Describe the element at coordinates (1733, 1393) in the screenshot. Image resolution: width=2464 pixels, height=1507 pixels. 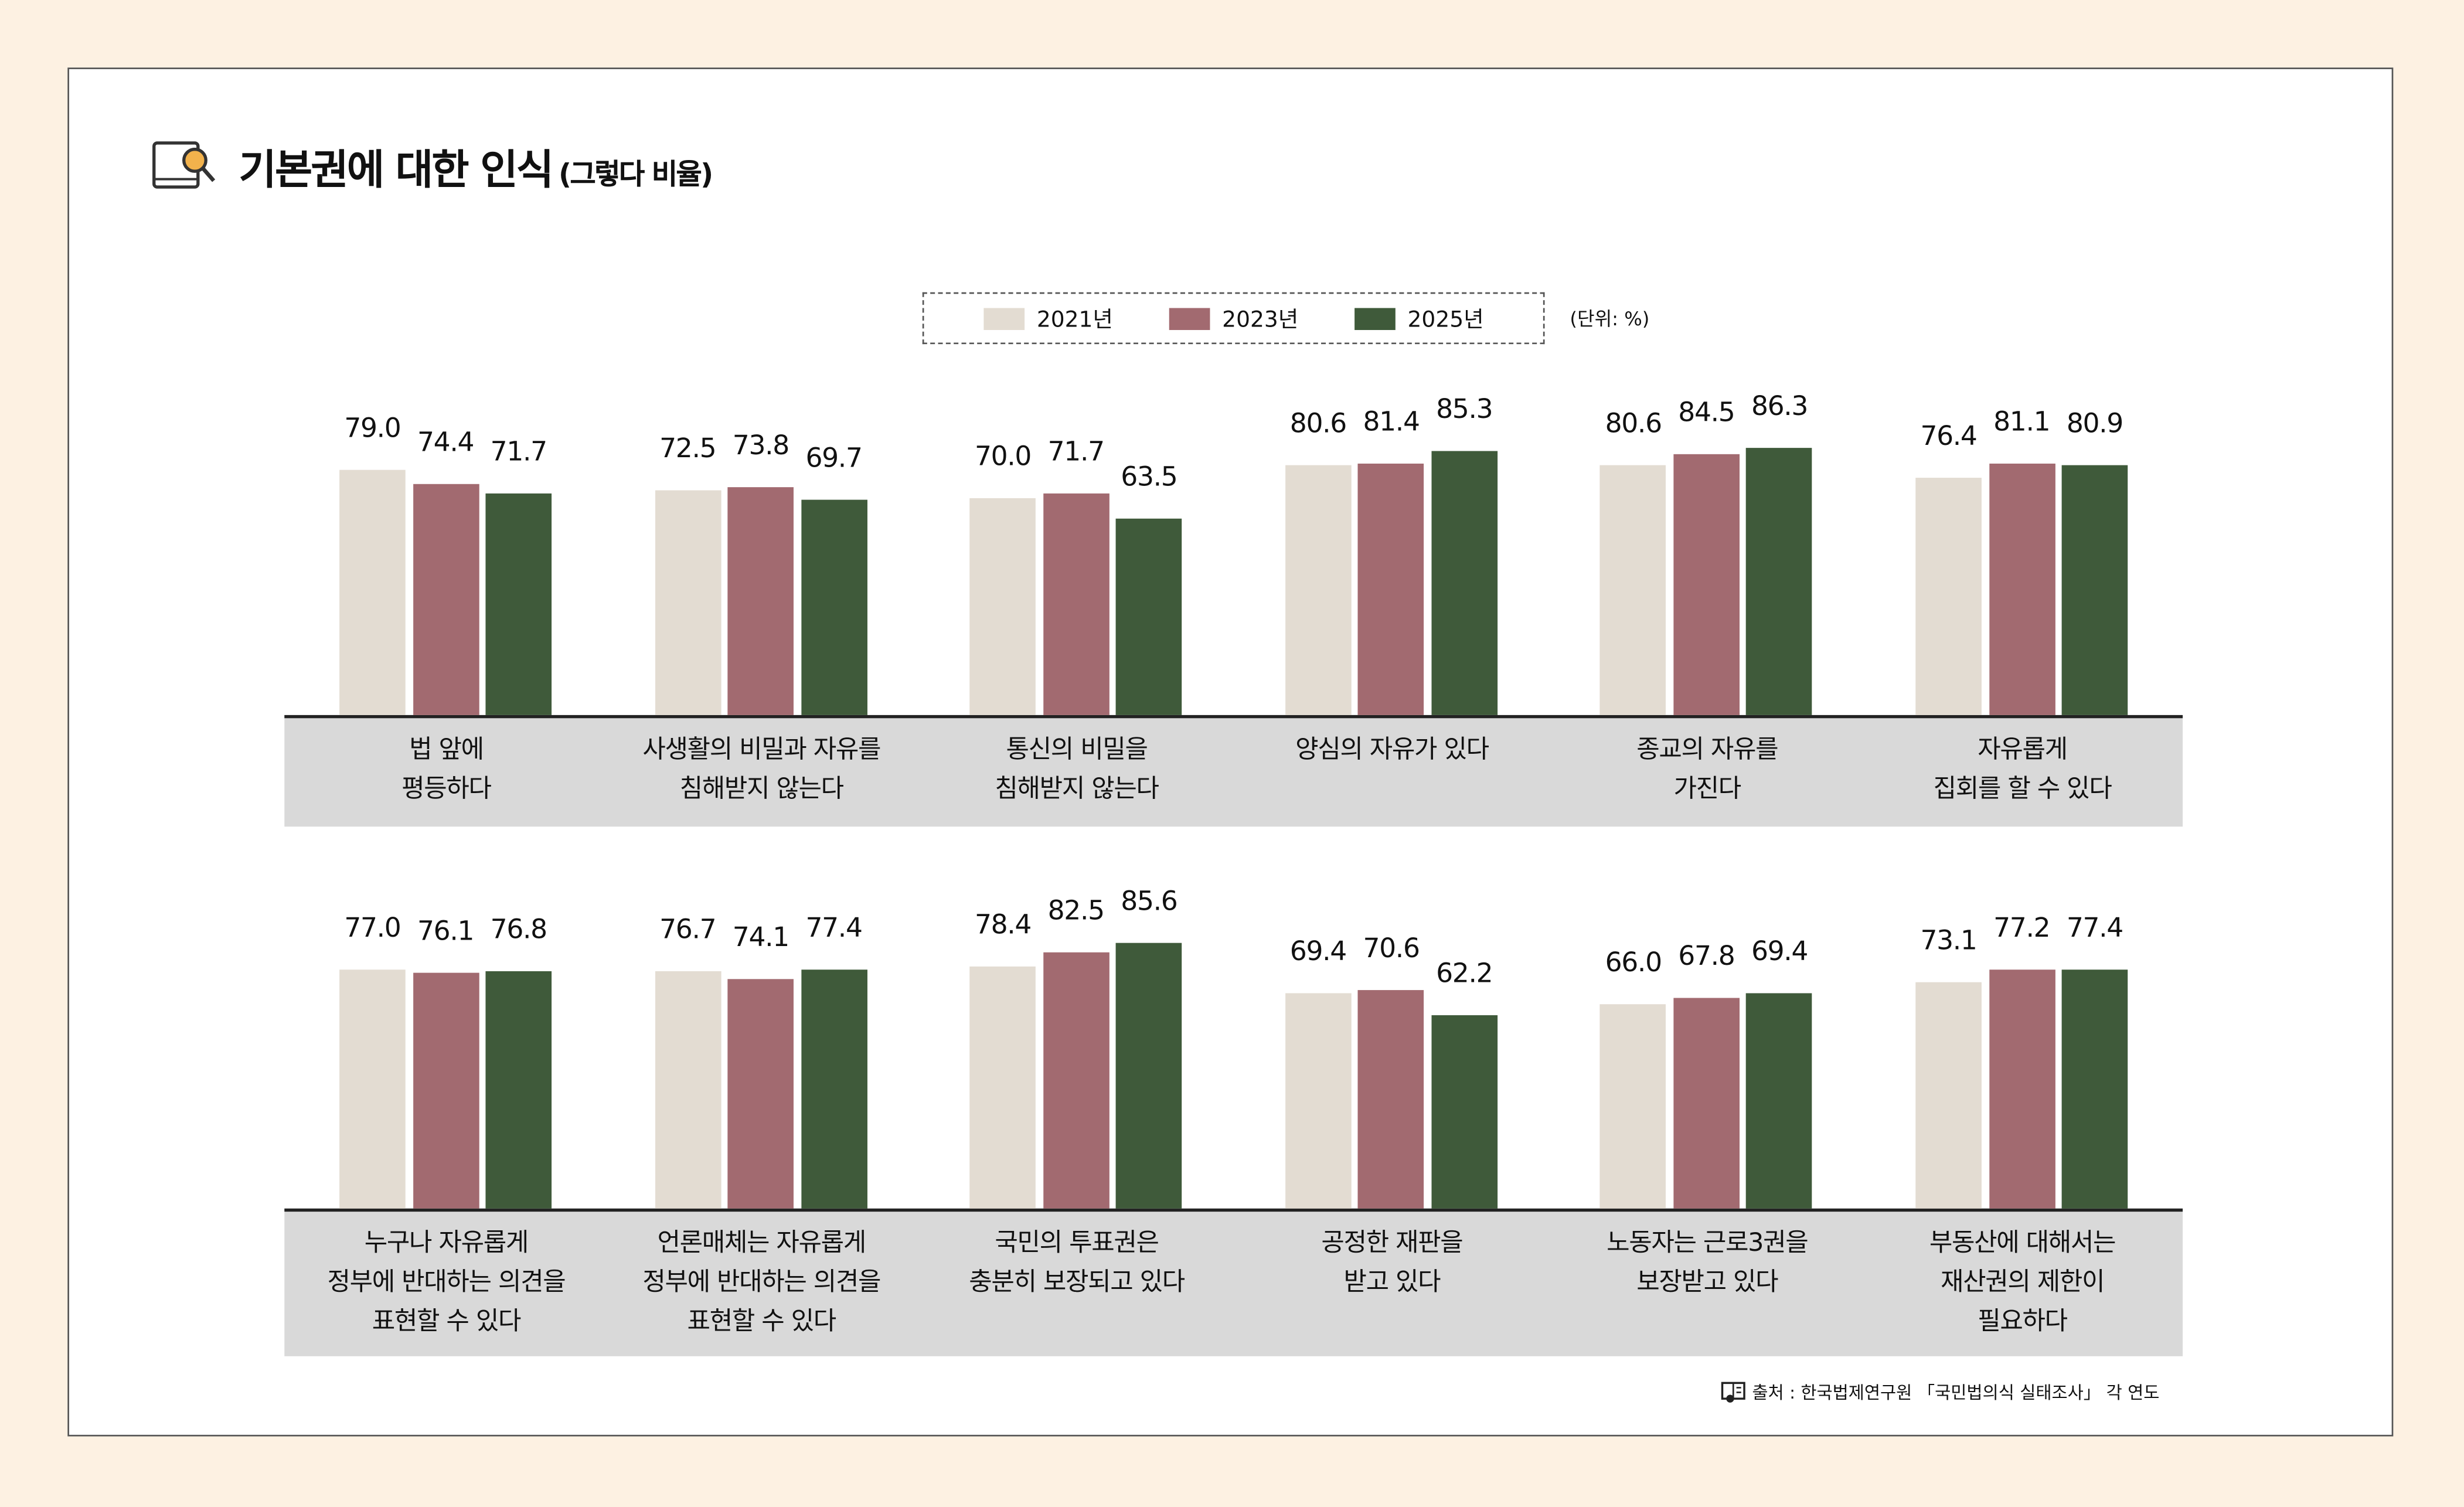
I see `document-pointer-icon` at that location.